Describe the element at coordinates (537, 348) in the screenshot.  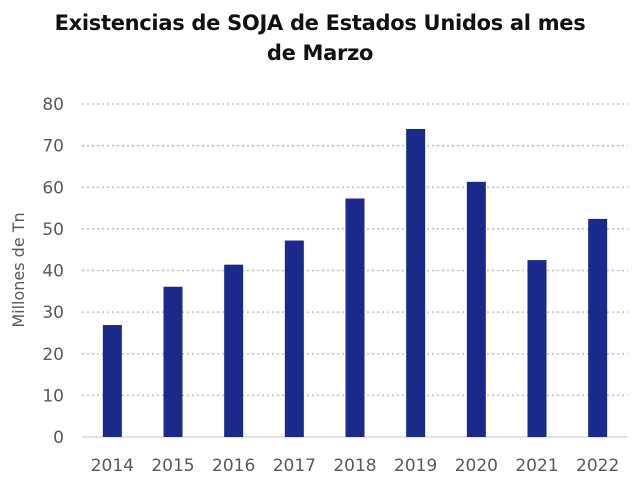
I see `bar-2021` at that location.